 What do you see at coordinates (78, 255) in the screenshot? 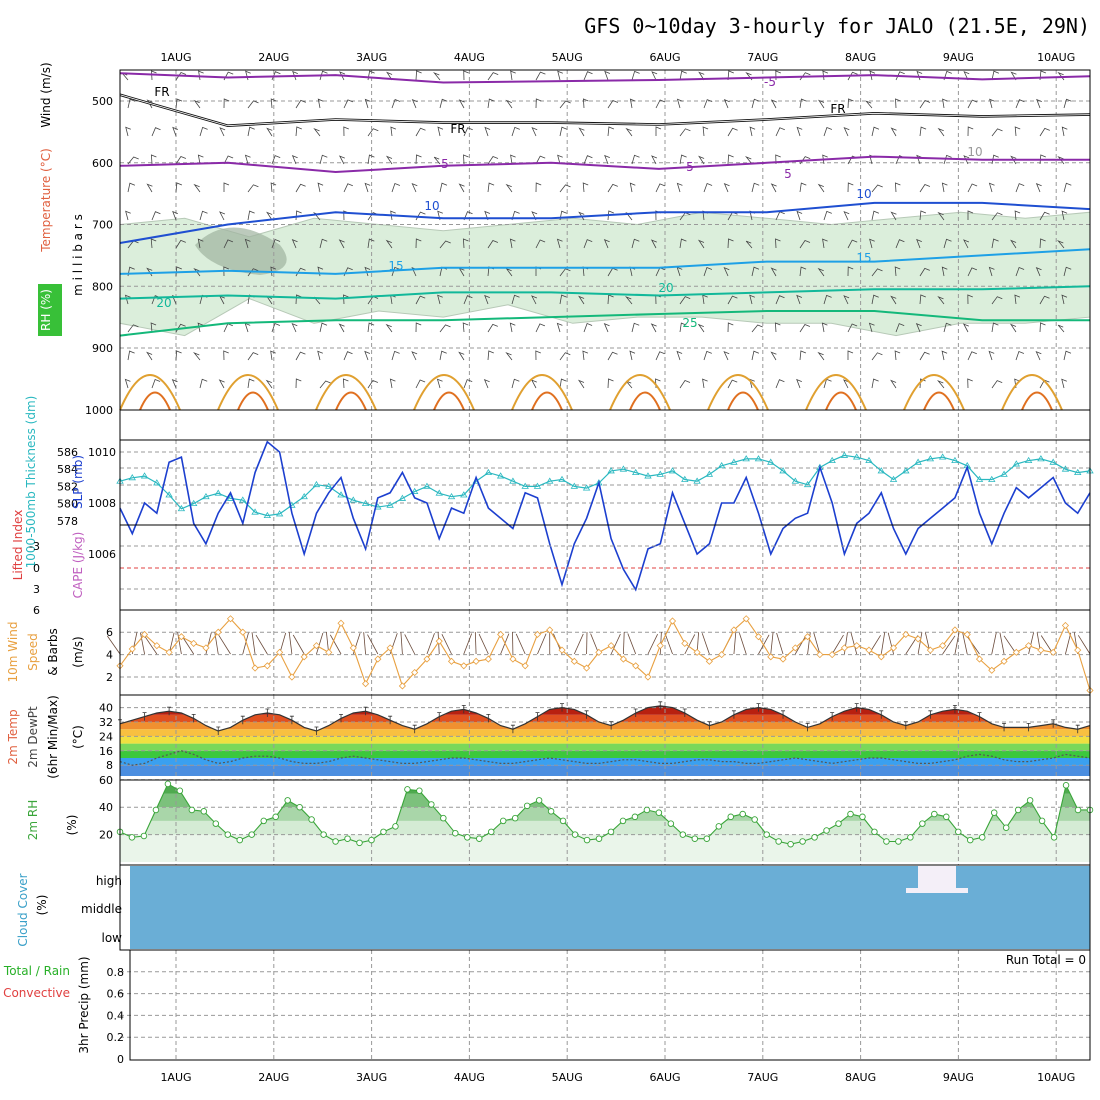
I see `pressure-axis-label: m i l l i b a r s` at bounding box center [78, 255].